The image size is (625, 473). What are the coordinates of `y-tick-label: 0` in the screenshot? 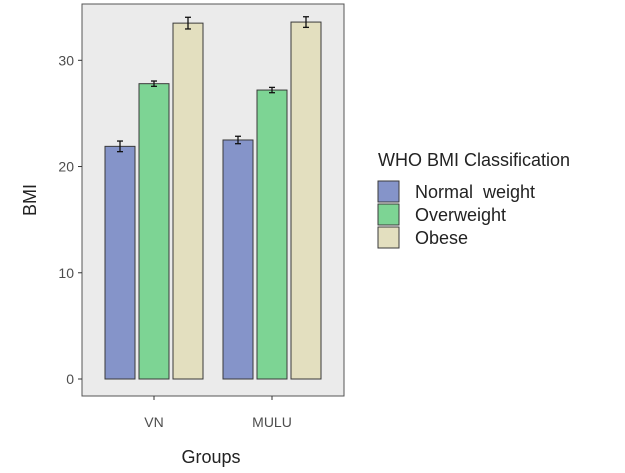 It's located at (70, 379).